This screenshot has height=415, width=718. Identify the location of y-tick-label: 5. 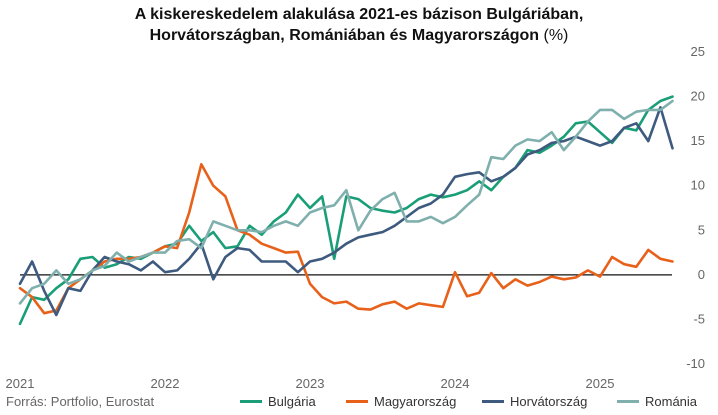
(701, 229).